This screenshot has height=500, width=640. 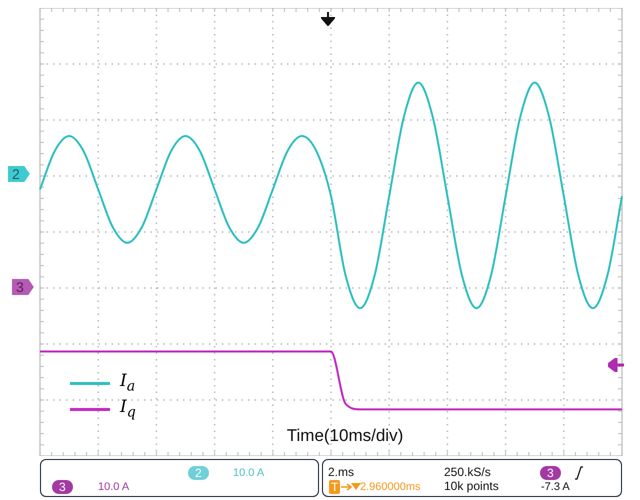 I want to click on text: 2.960000ms, so click(x=390, y=487).